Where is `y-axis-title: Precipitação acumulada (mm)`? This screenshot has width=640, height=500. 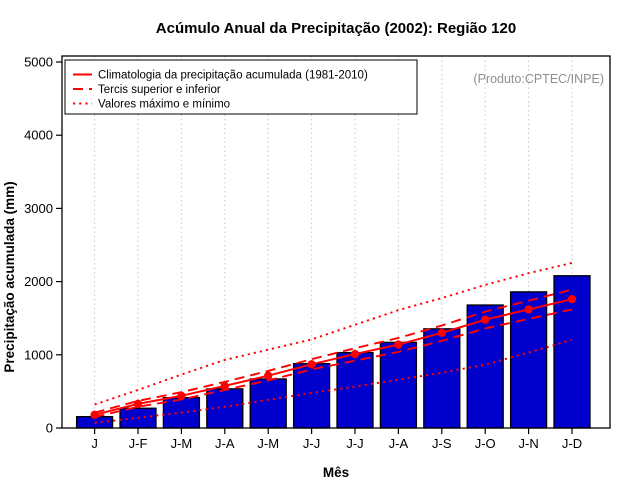 y-axis-title: Precipitação acumulada (mm) is located at coordinates (9, 276).